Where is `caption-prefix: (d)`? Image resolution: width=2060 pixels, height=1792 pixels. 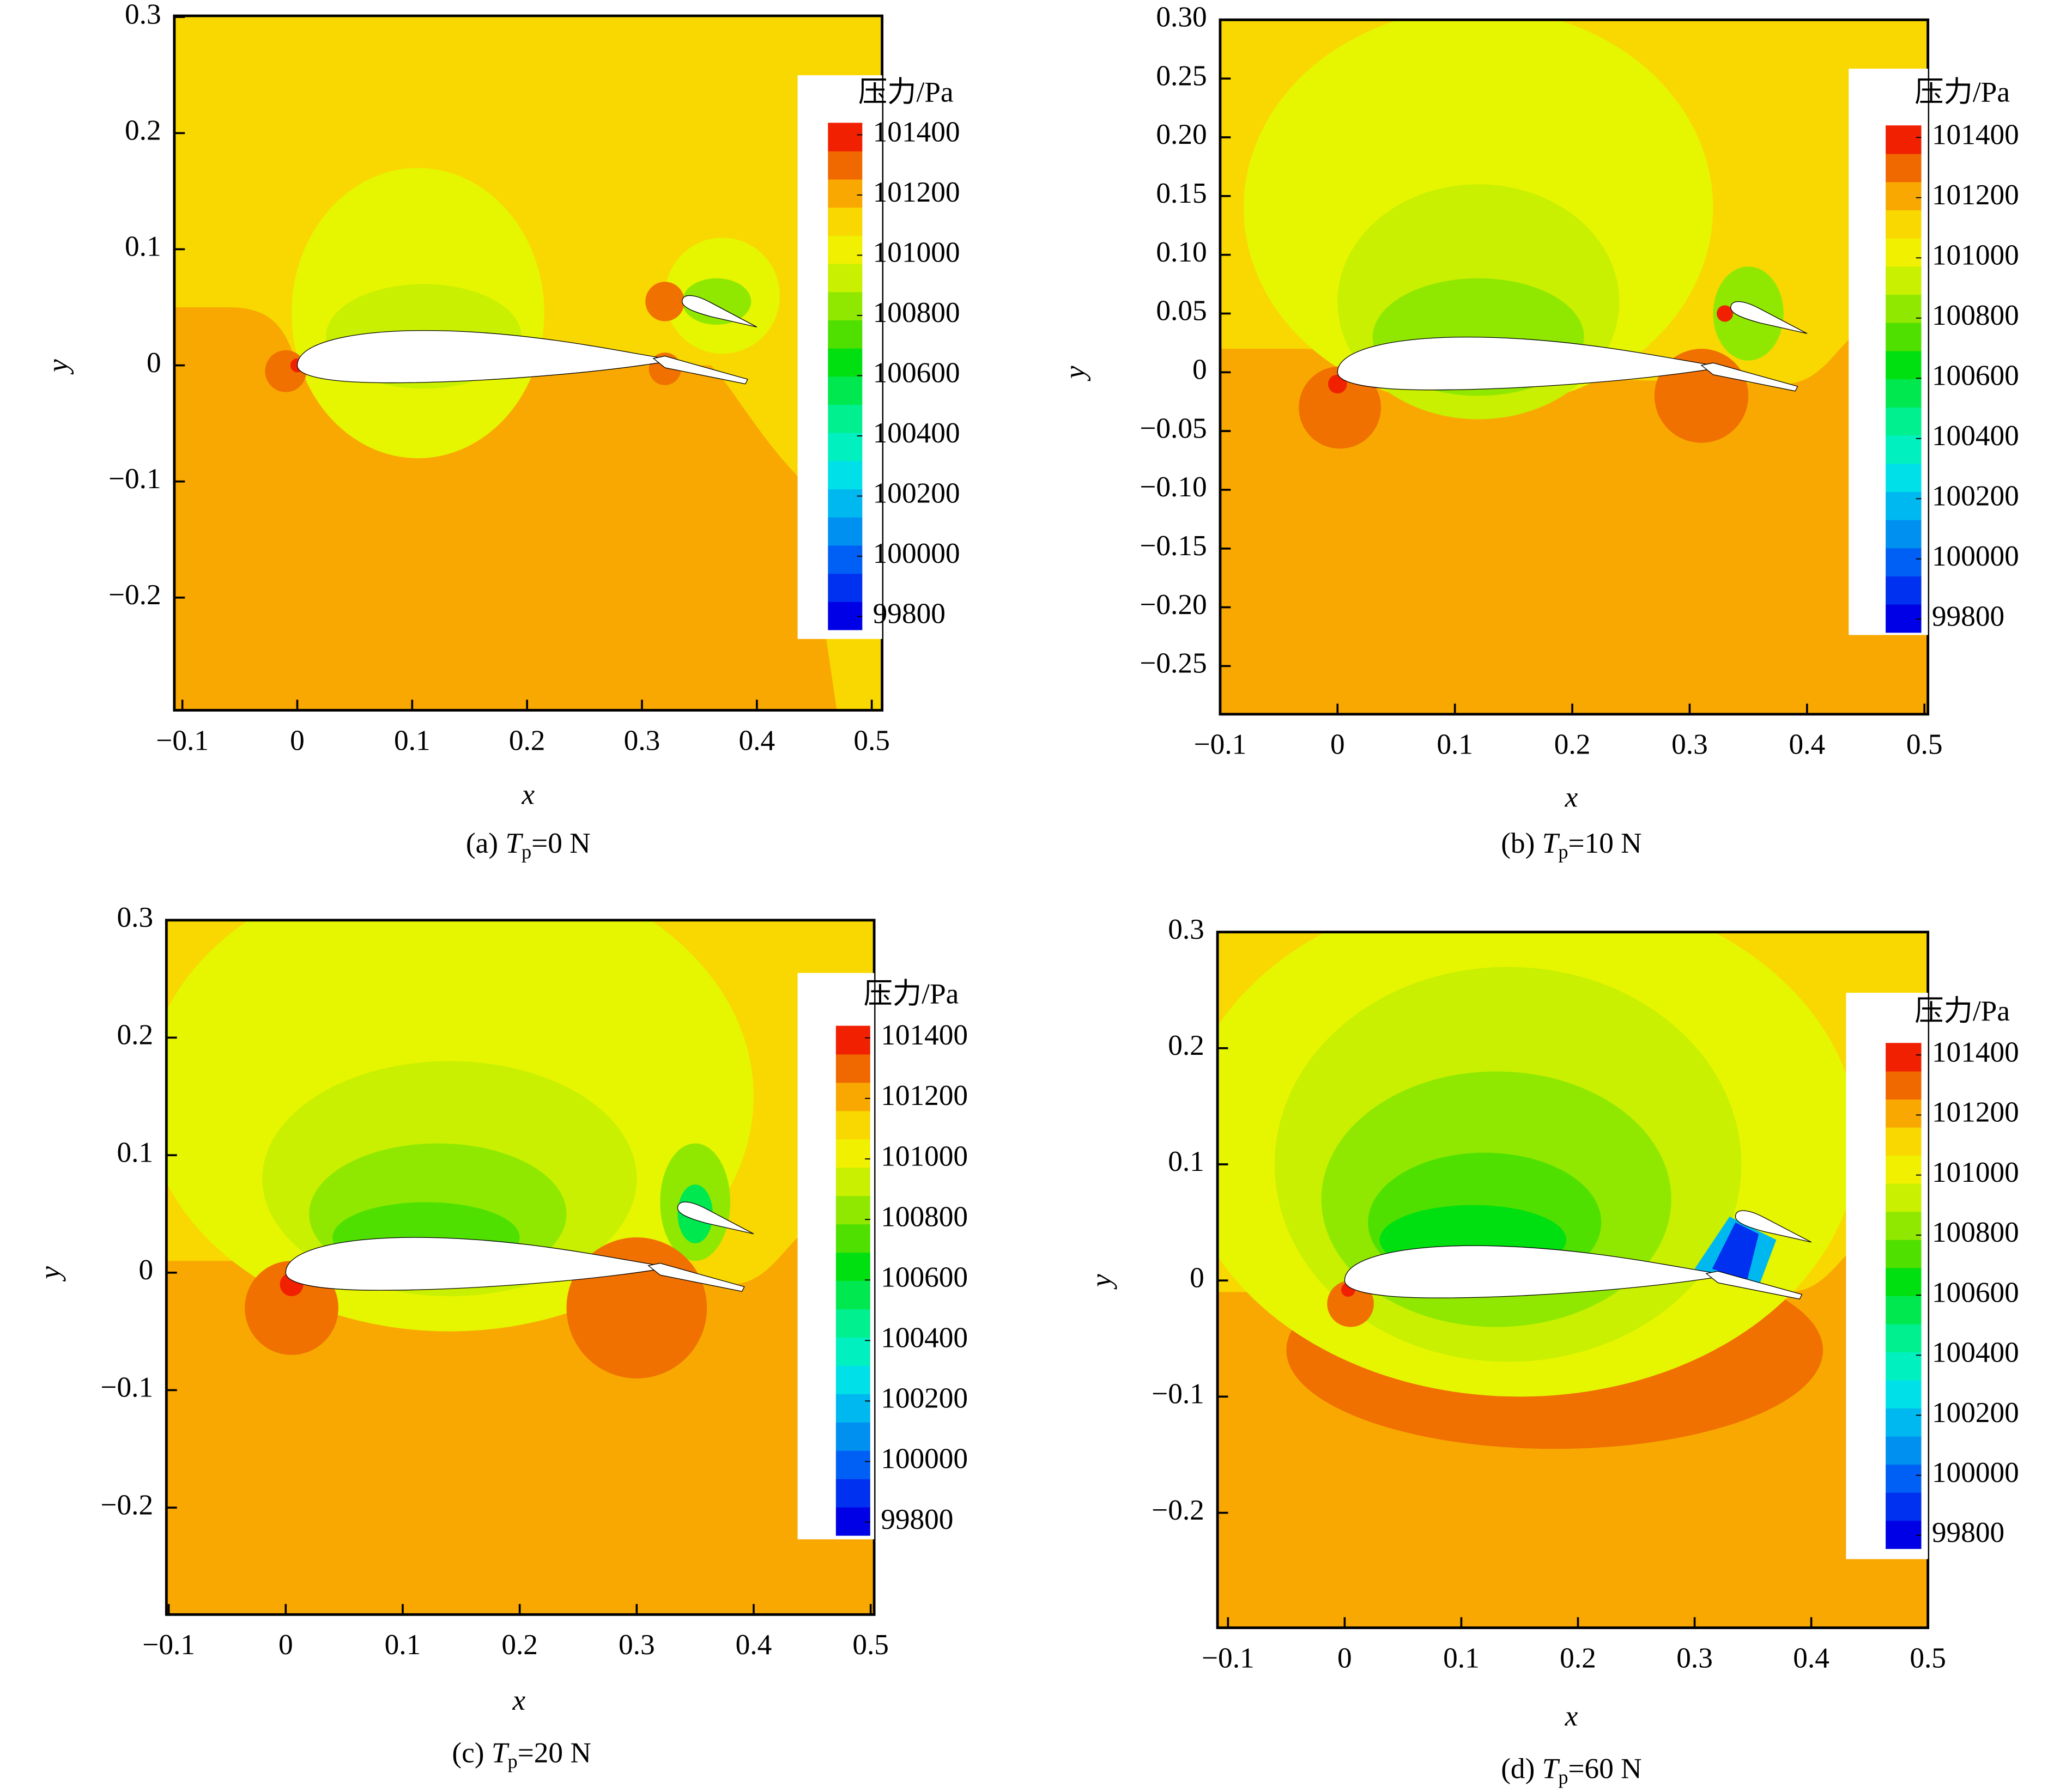 caption-prefix: (d) is located at coordinates (1522, 1769).